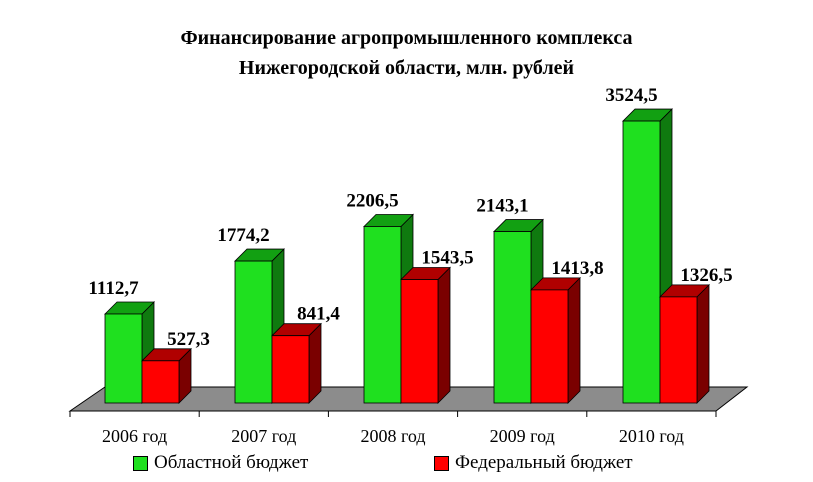  Describe the element at coordinates (631, 95) in the screenshot. I see `data-label: 3524,5` at that location.